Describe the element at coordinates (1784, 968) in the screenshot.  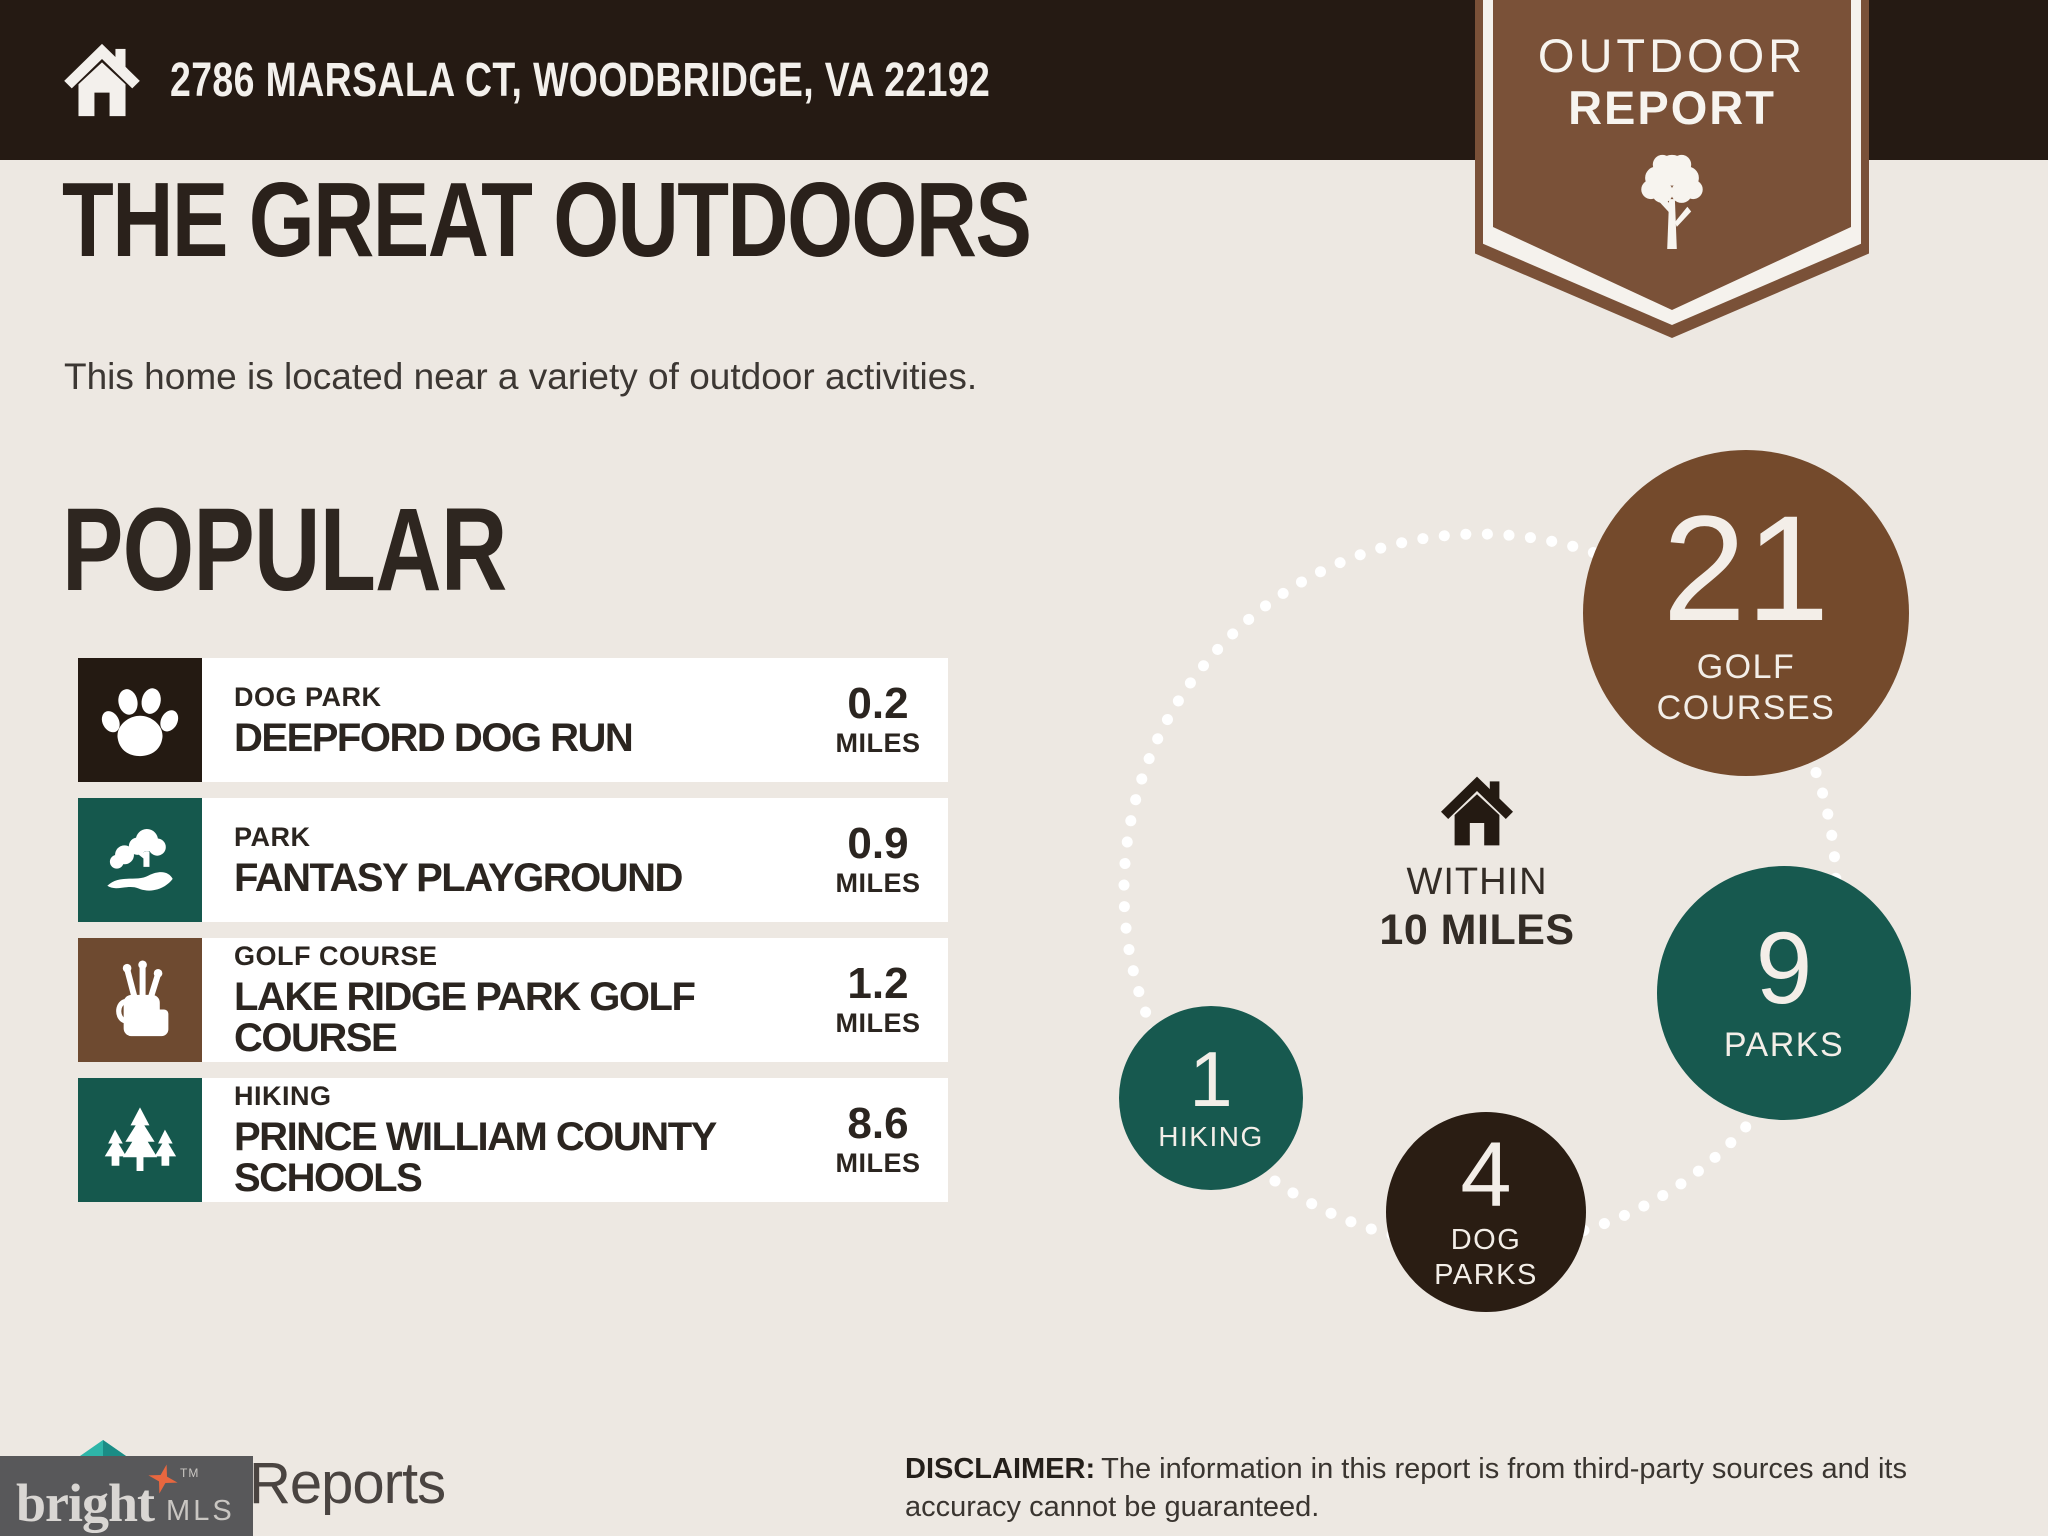
I see `bubble-value: 9` at that location.